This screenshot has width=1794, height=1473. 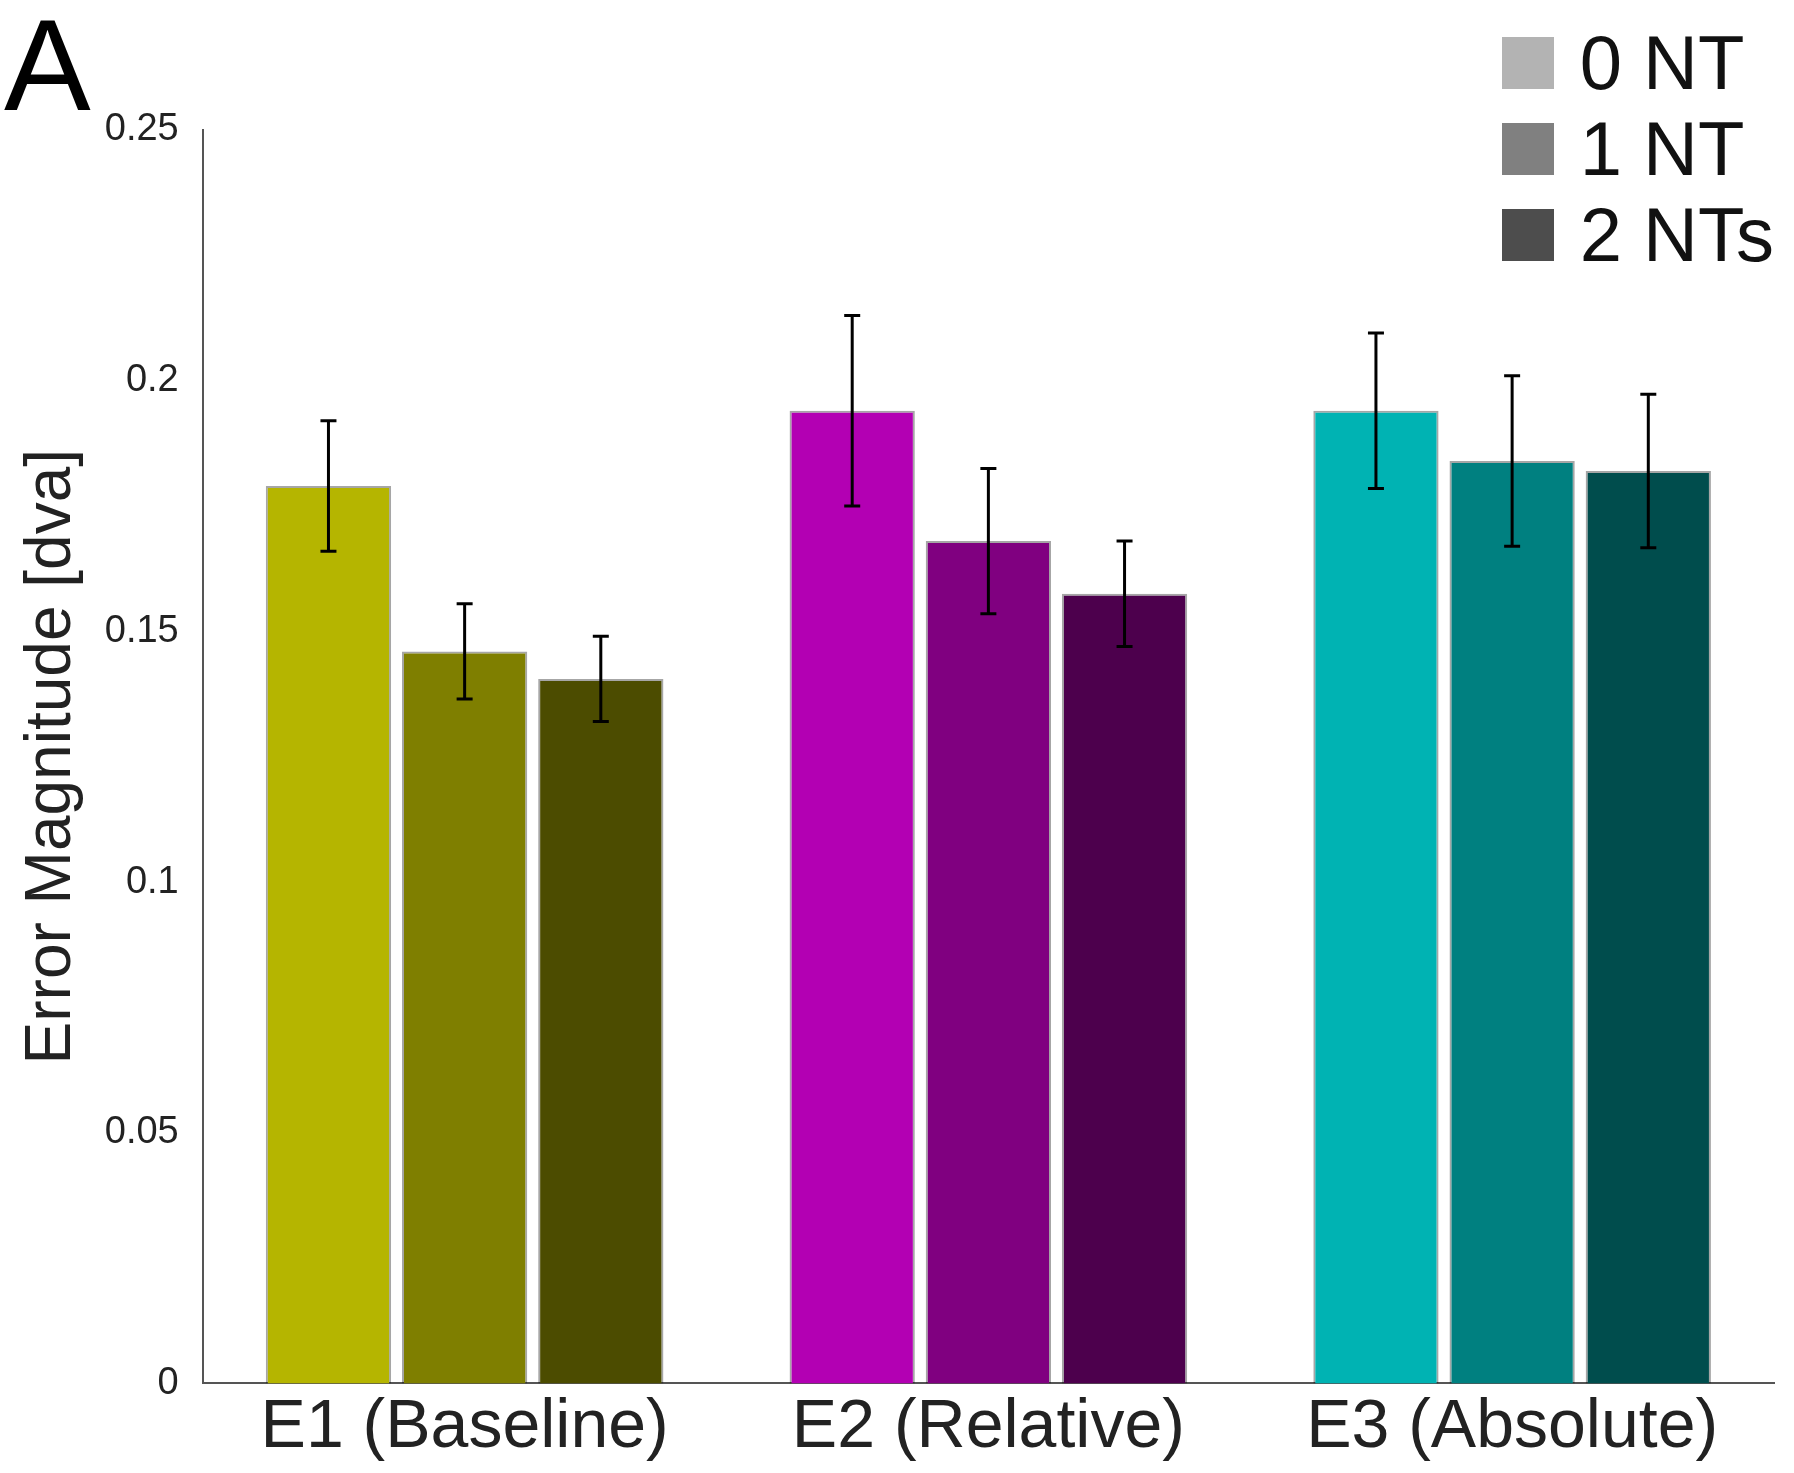 What do you see at coordinates (988, 1422) in the screenshot?
I see `x-tick-label: E2 (Relative)` at bounding box center [988, 1422].